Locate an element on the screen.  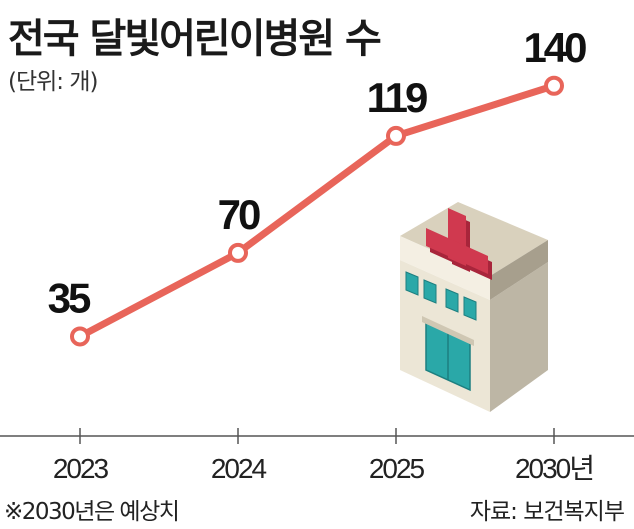
data-label: 119 is located at coordinates (397, 97).